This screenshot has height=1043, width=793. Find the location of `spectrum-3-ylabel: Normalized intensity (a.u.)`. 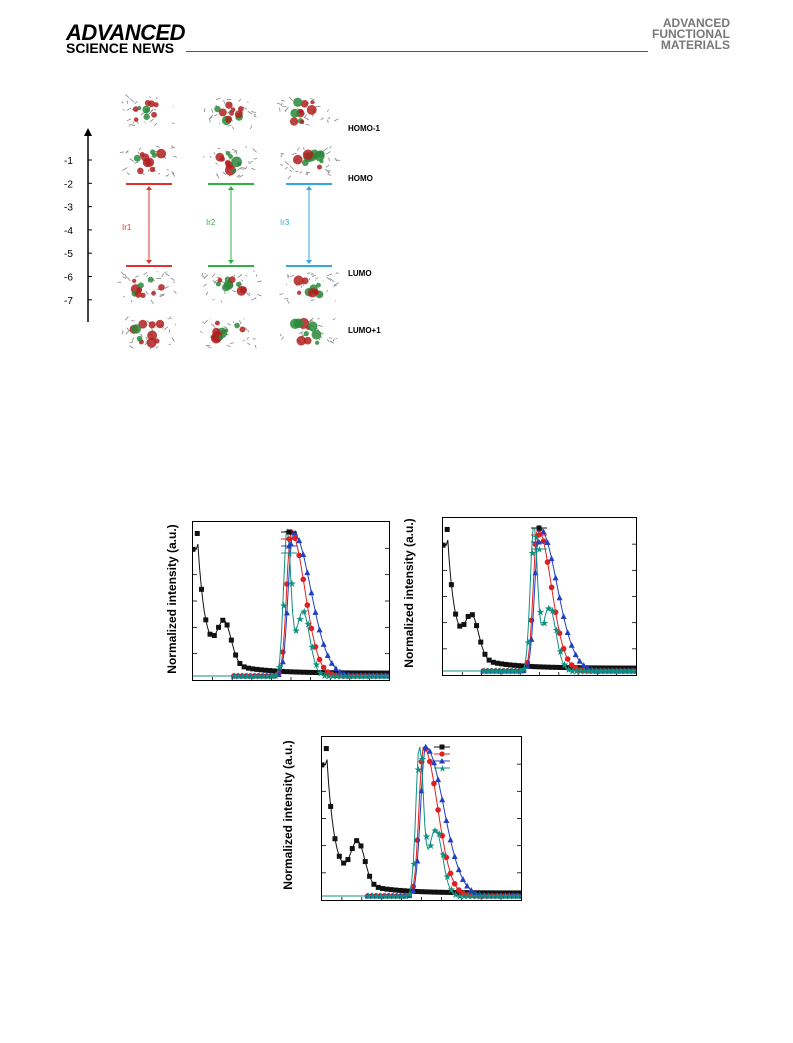

spectrum-3-ylabel: Normalized intensity (a.u.) is located at coordinates (288, 815).